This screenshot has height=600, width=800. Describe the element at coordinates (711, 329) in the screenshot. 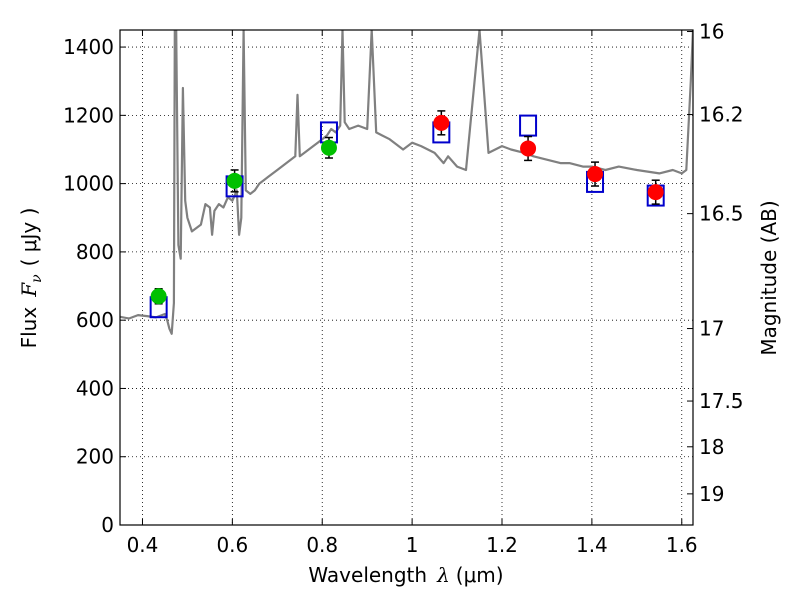

I see `y2-tick-label: 17` at that location.